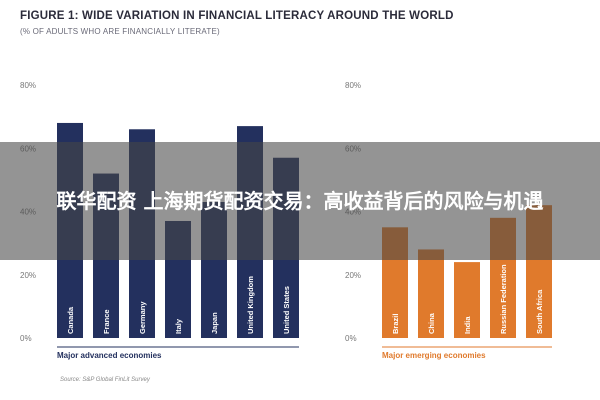 The height and width of the screenshot is (400, 600). Describe the element at coordinates (105, 380) in the screenshot. I see `source-note: Source: S&P Global FinLit Survey` at that location.